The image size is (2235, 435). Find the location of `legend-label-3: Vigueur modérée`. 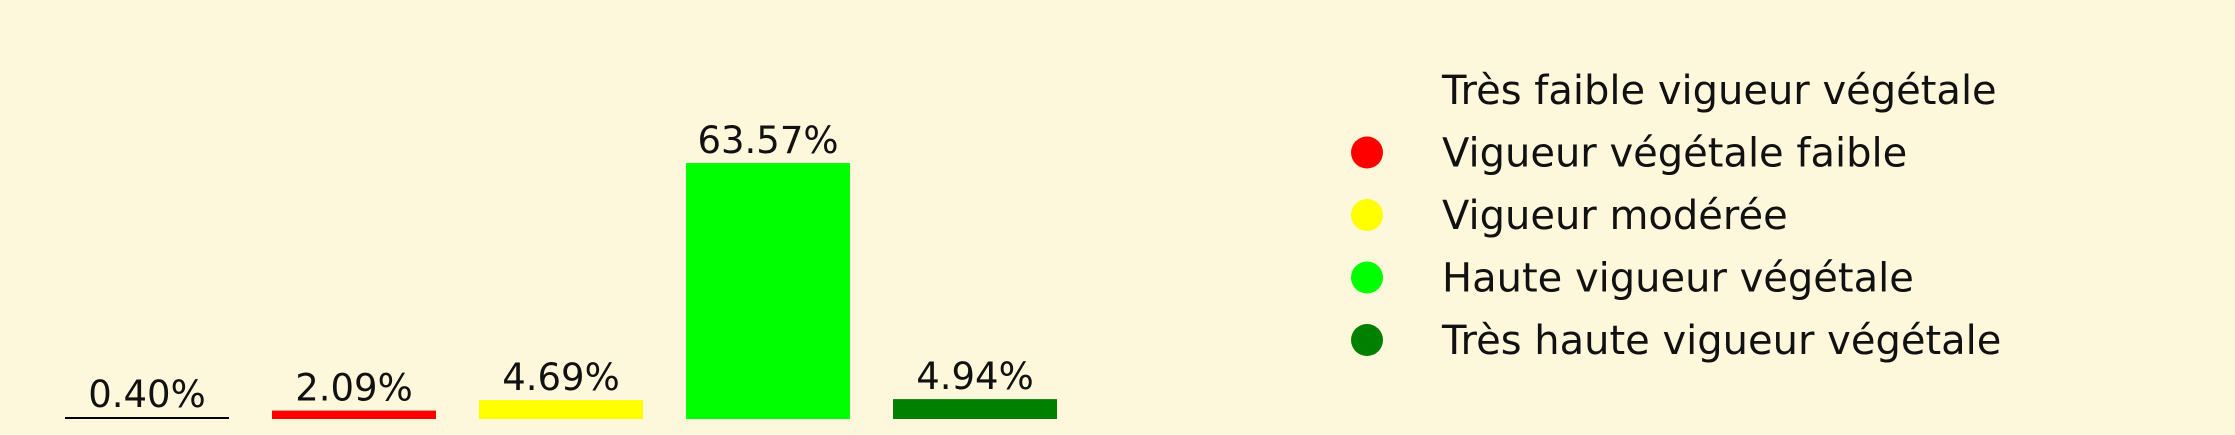

legend-label-3: Vigueur modérée is located at coordinates (1615, 216).